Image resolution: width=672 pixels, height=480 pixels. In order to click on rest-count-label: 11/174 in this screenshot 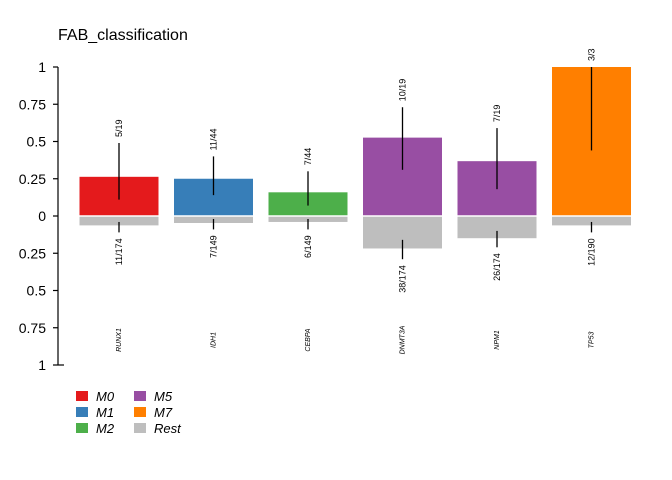, I will do `click(119, 251)`.